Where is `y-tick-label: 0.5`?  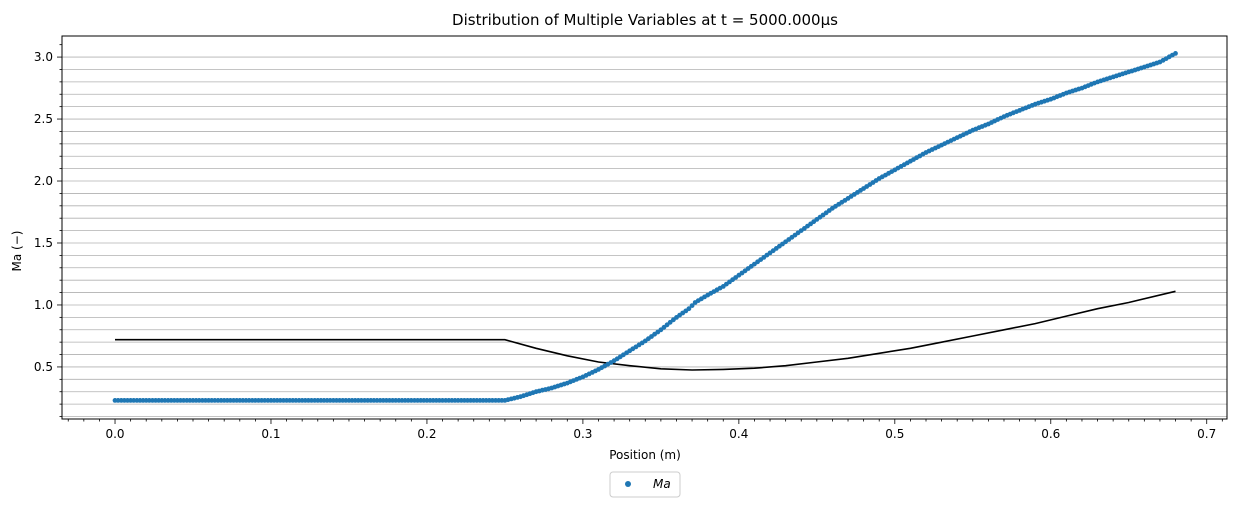
y-tick-label: 0.5 is located at coordinates (43, 367).